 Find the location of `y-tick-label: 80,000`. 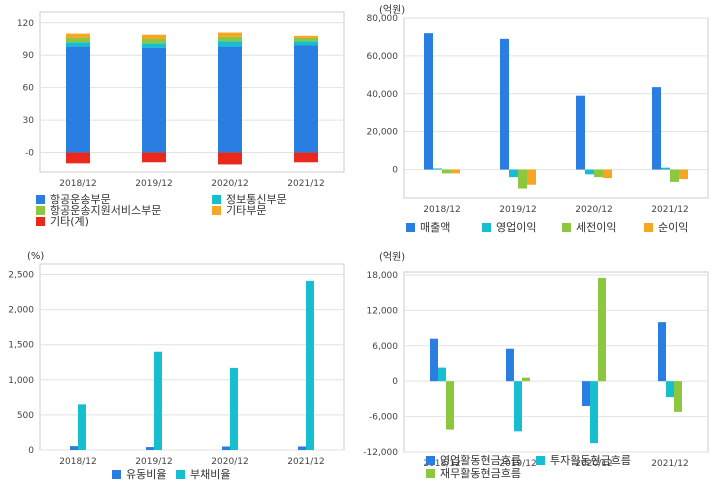

y-tick-label: 80,000 is located at coordinates (383, 19).